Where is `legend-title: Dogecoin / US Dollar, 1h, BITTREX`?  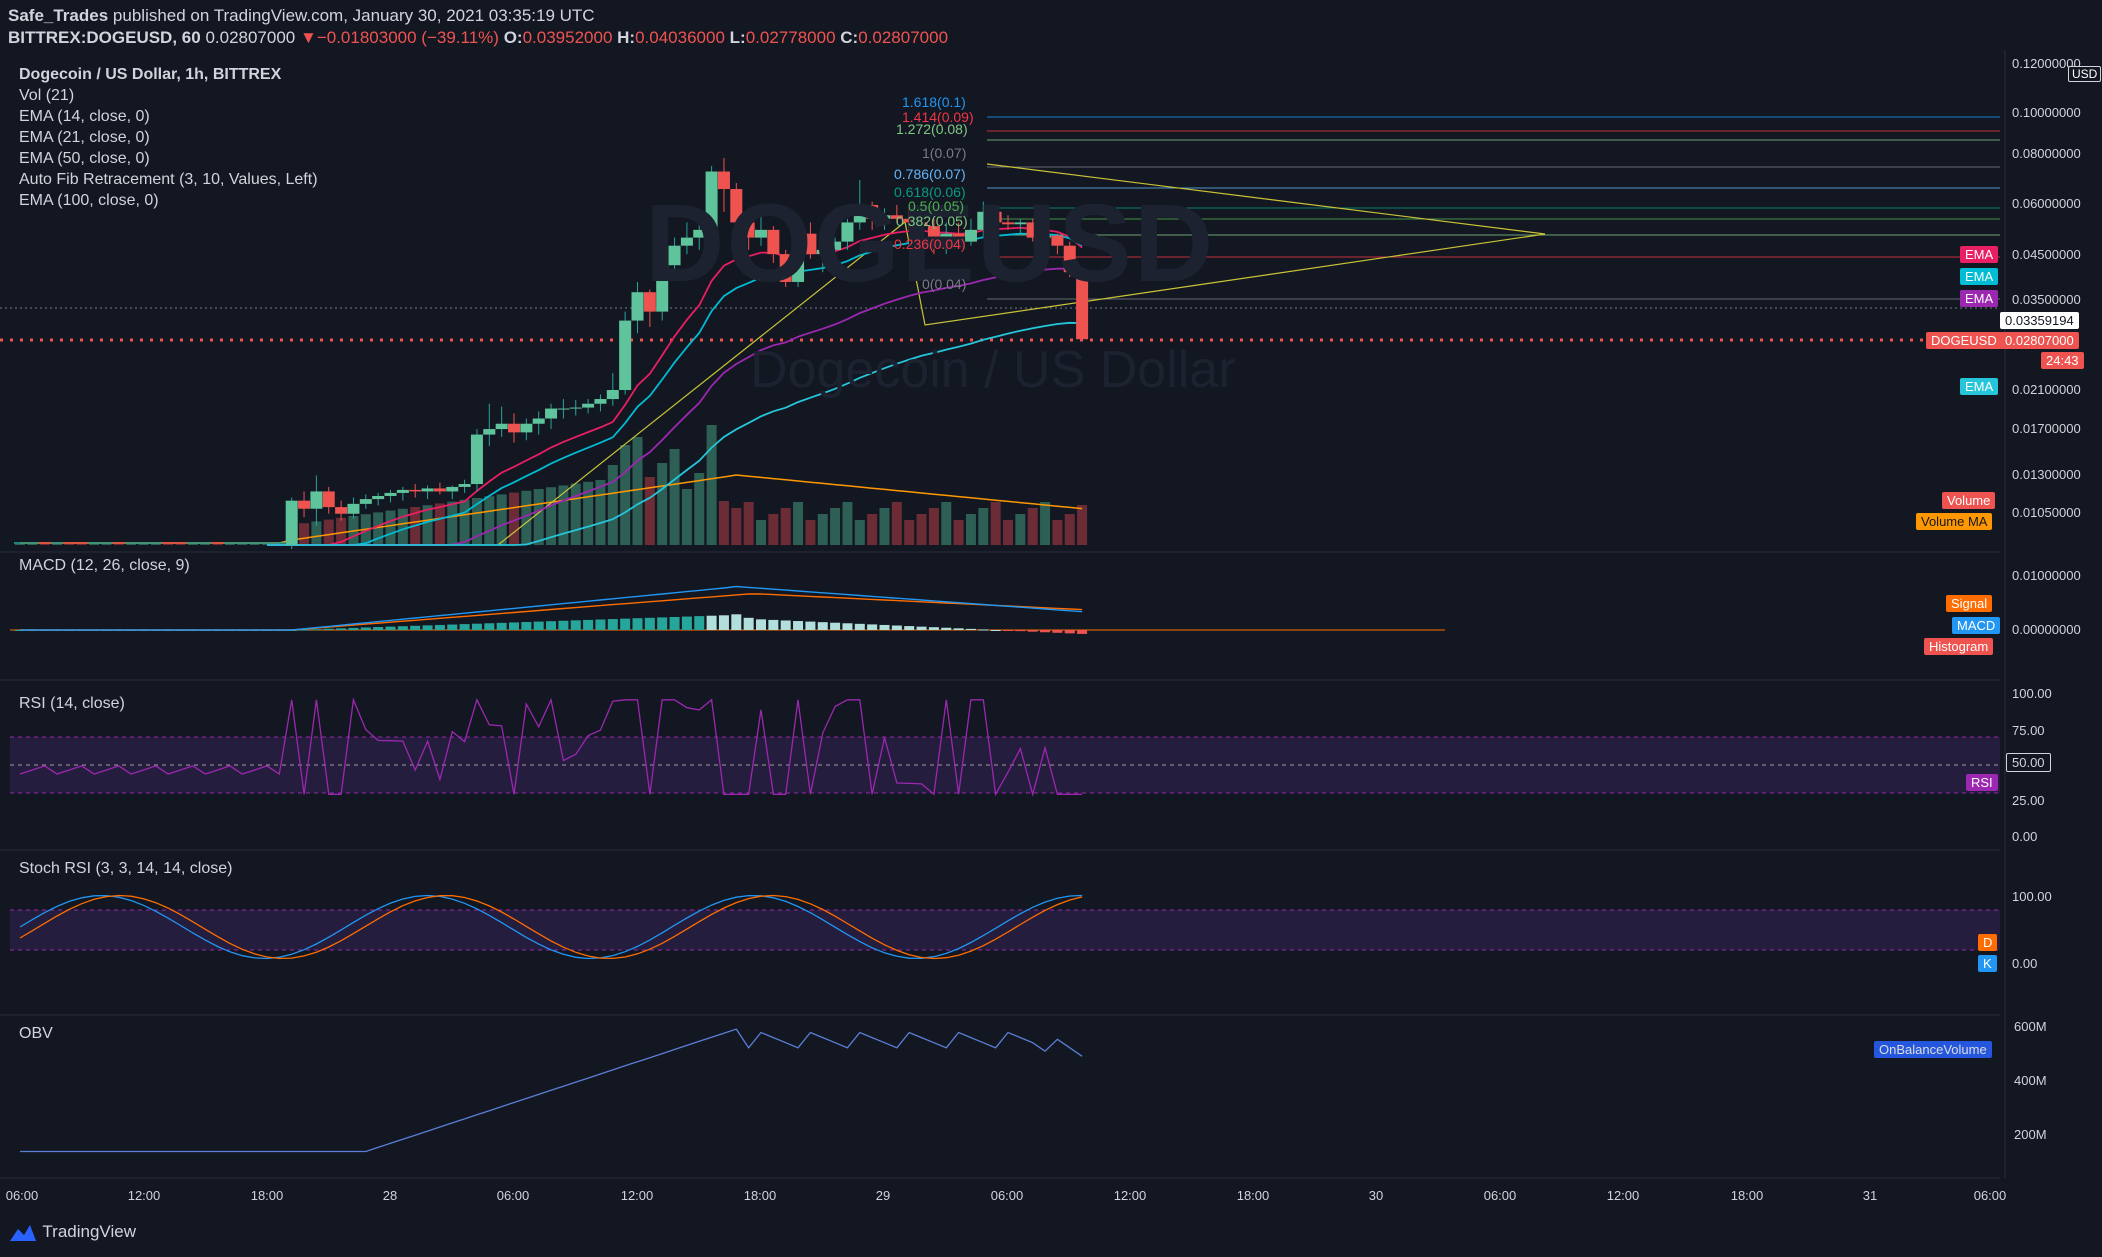 legend-title: Dogecoin / US Dollar, 1h, BITTREX is located at coordinates (150, 74).